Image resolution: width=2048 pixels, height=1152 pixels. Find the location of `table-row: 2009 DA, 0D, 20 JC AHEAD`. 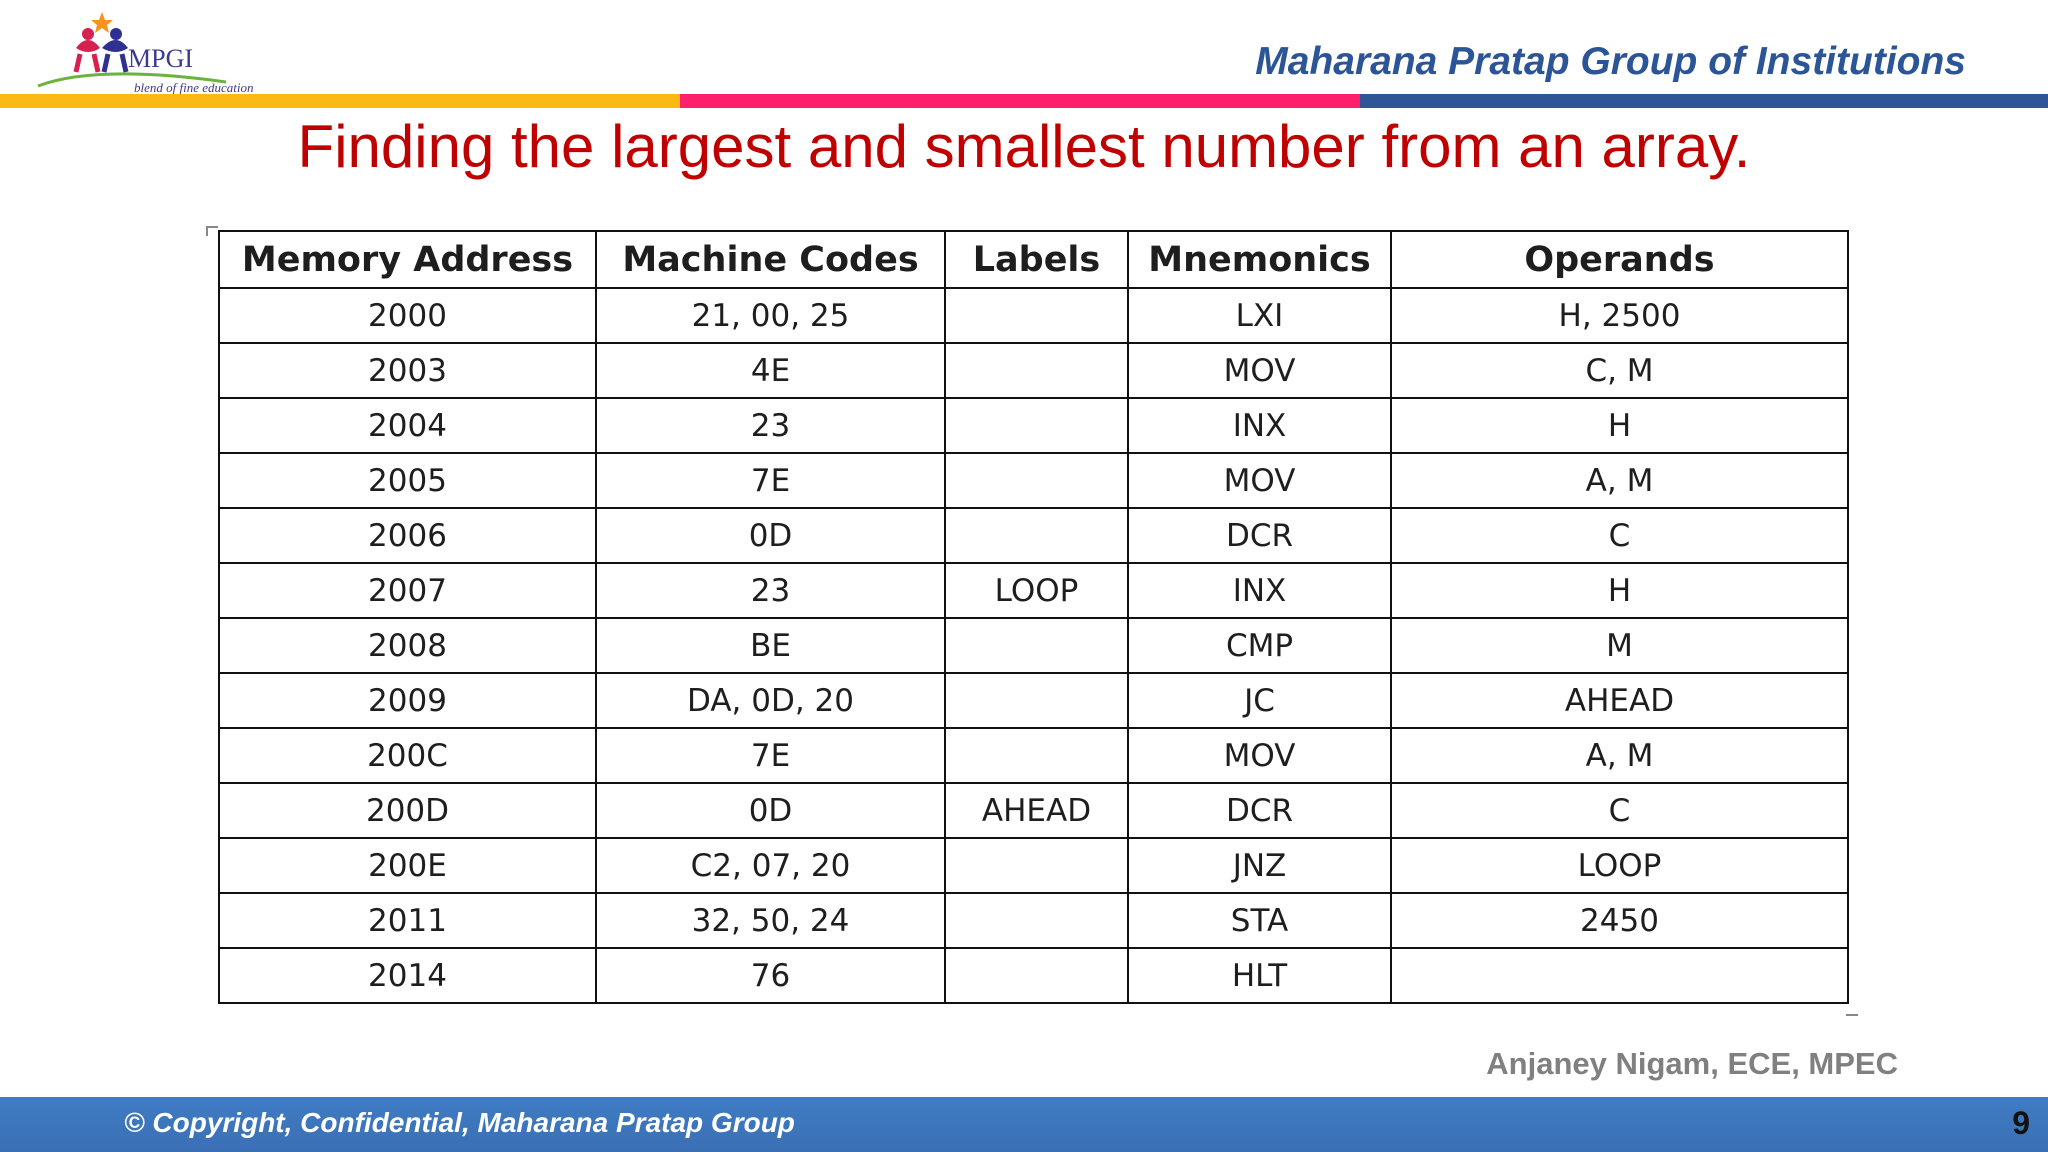

table-row: 2009 DA, 0D, 20 JC AHEAD is located at coordinates (1033, 700).